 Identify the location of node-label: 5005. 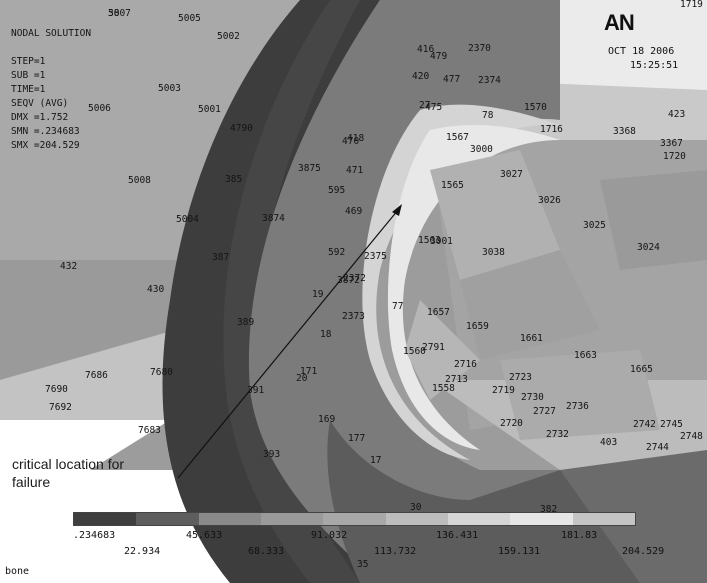
(189, 18).